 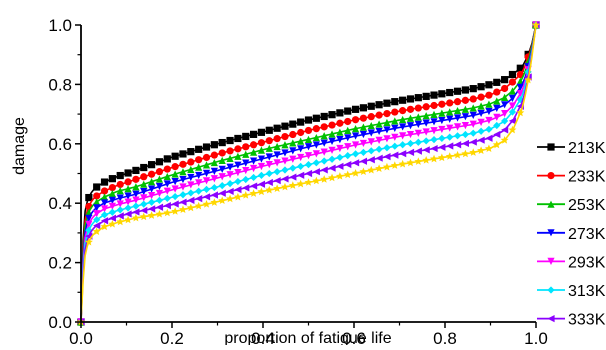 I want to click on legend-label: 273K, so click(x=587, y=234).